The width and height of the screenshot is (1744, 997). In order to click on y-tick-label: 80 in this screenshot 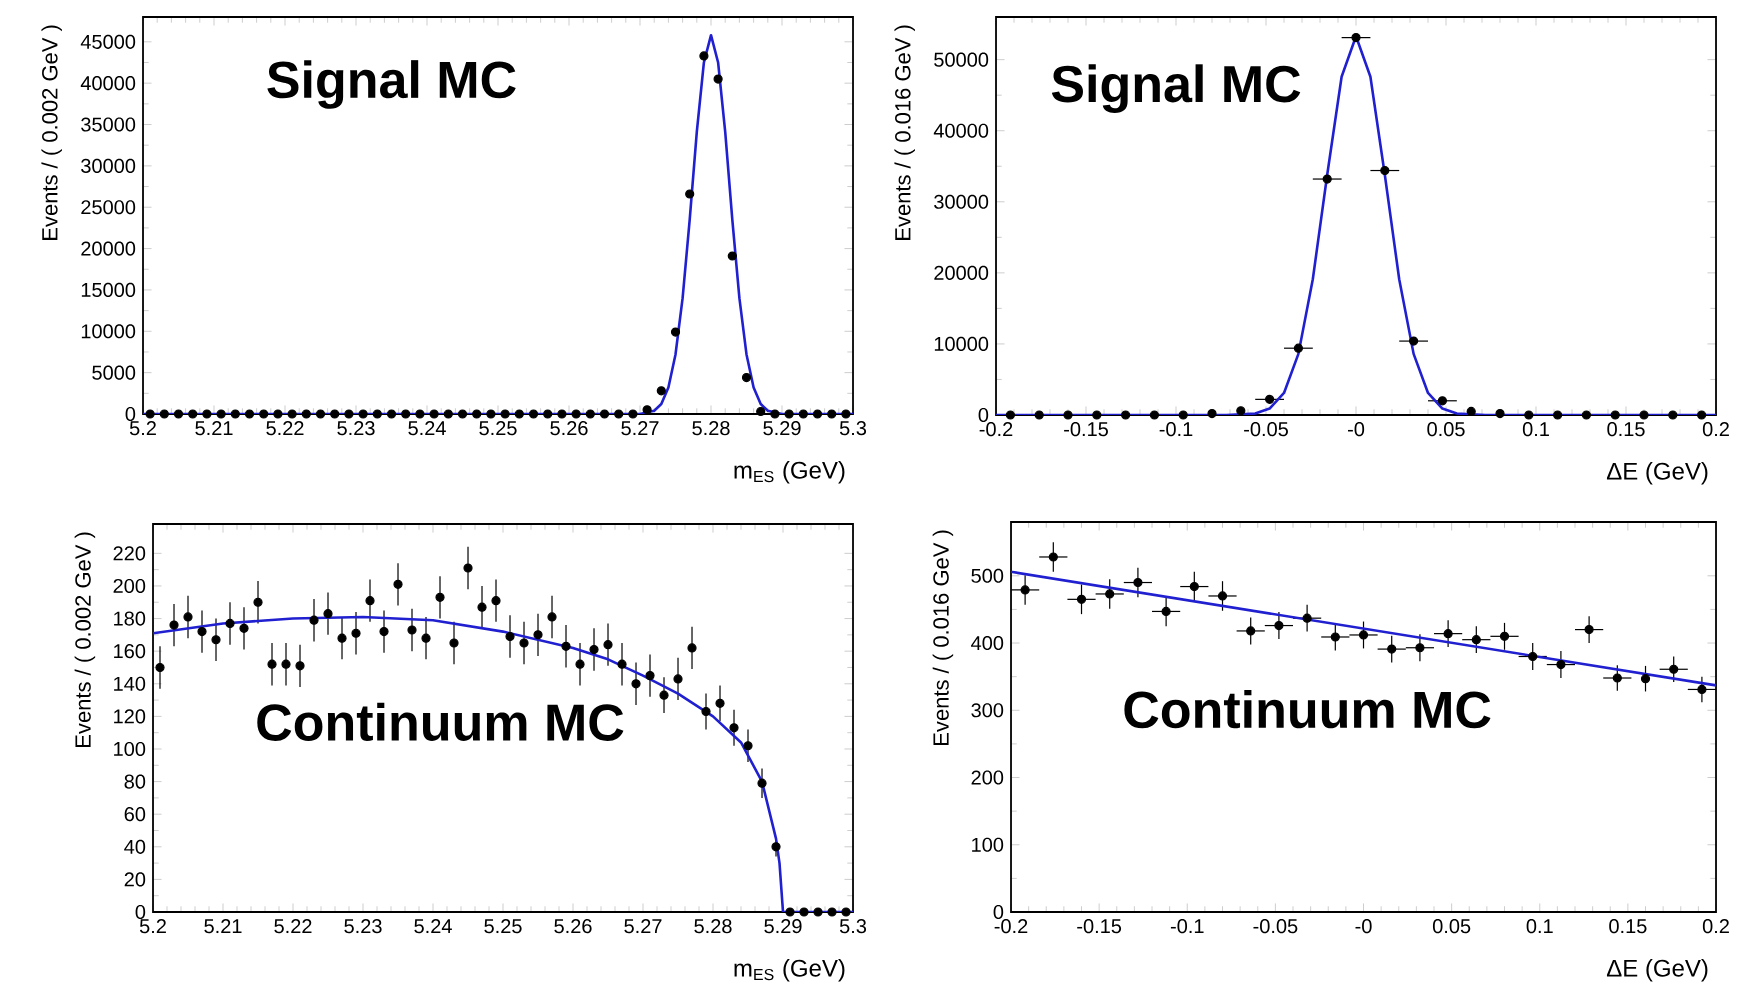, I will do `click(135, 781)`.